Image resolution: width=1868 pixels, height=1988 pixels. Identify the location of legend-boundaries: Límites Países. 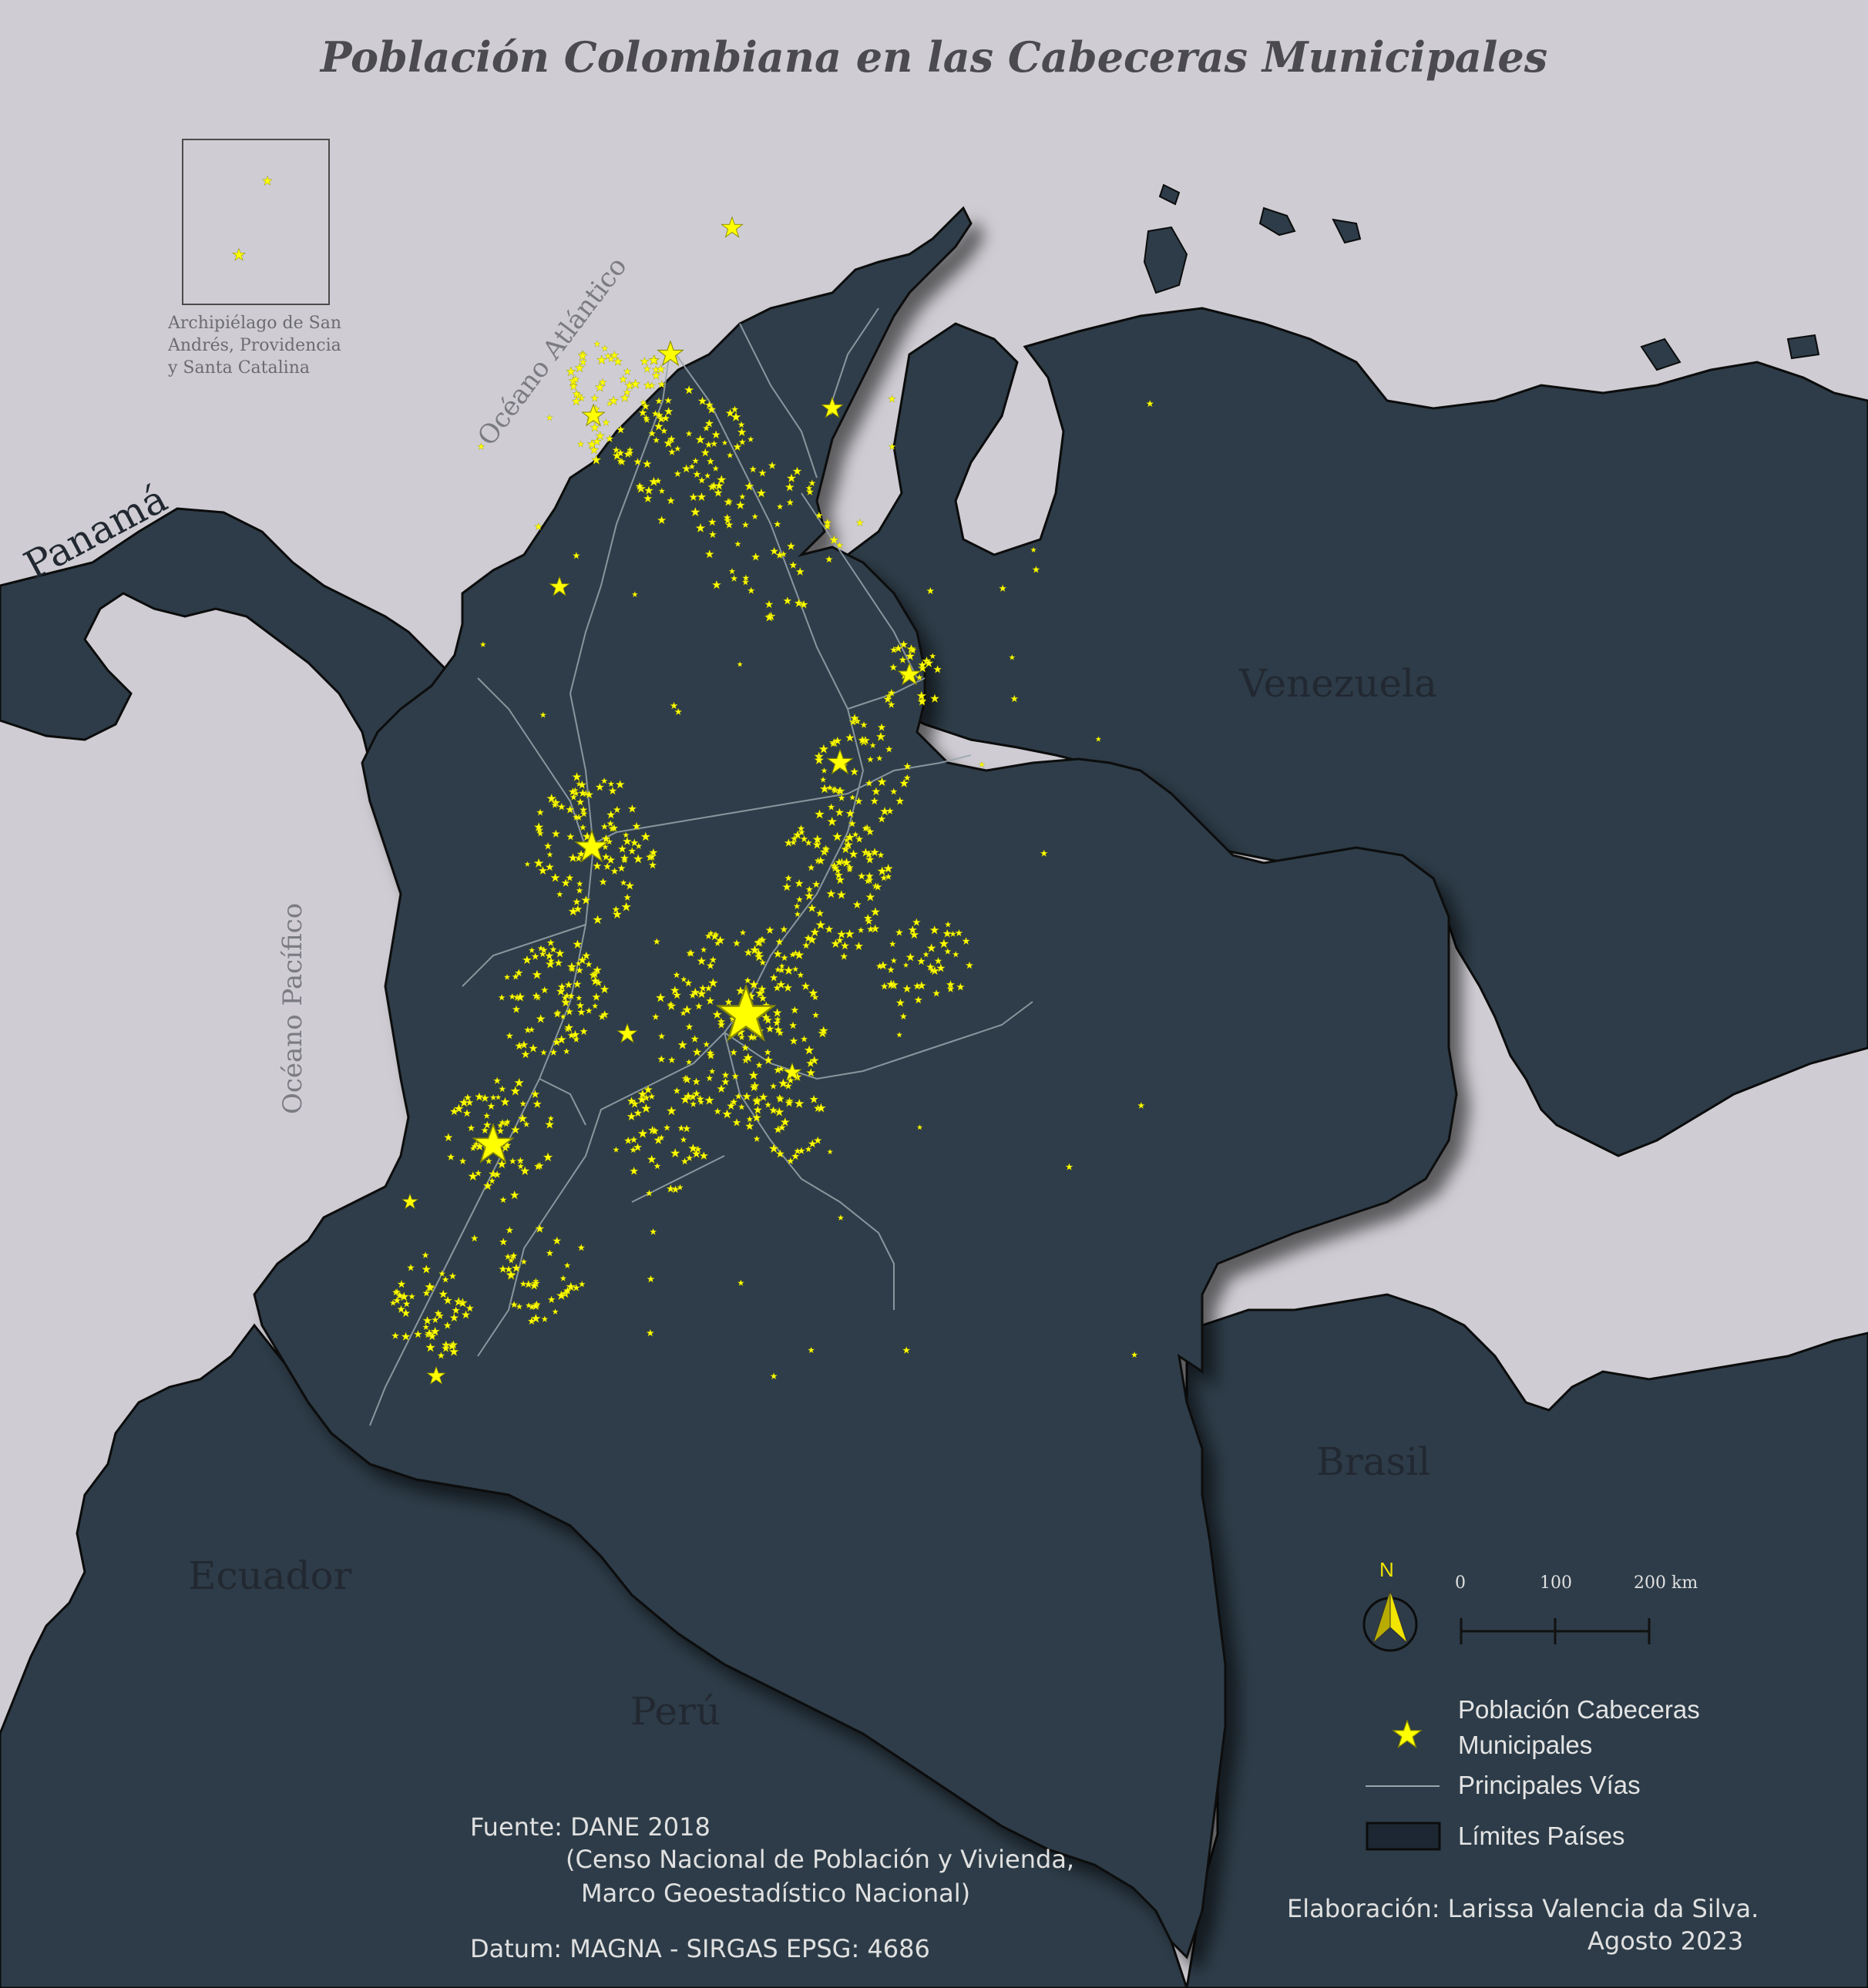
(1541, 1836).